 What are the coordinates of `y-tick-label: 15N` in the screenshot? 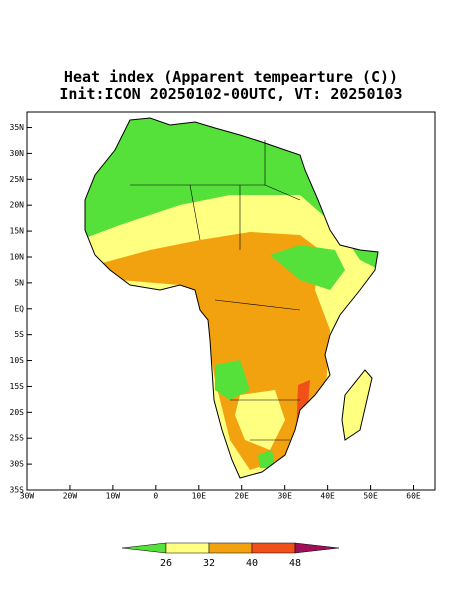 It's located at (17, 231).